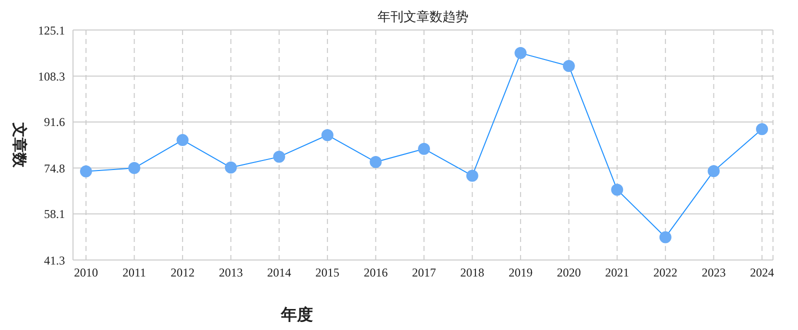 Image resolution: width=798 pixels, height=330 pixels. What do you see at coordinates (296, 314) in the screenshot?
I see `x-axis-title: 年度` at bounding box center [296, 314].